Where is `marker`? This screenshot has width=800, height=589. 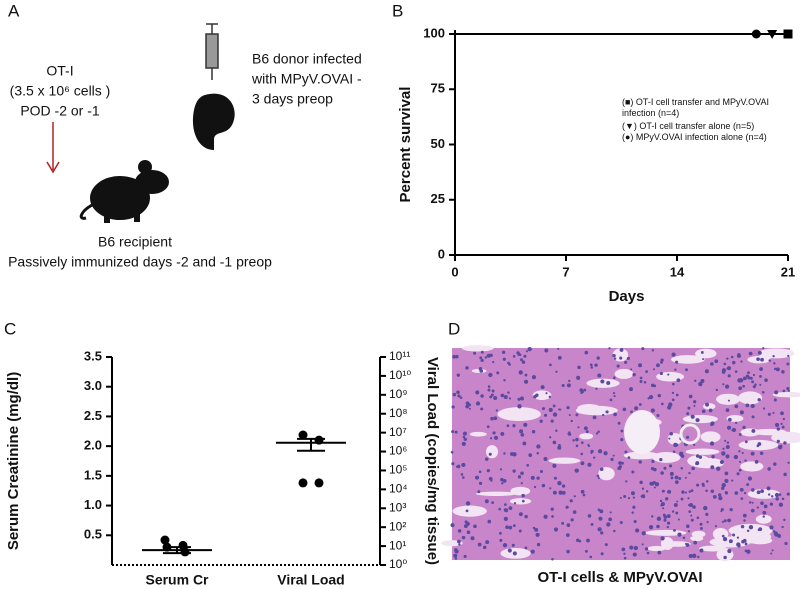
marker is located at coordinates (772, 34).